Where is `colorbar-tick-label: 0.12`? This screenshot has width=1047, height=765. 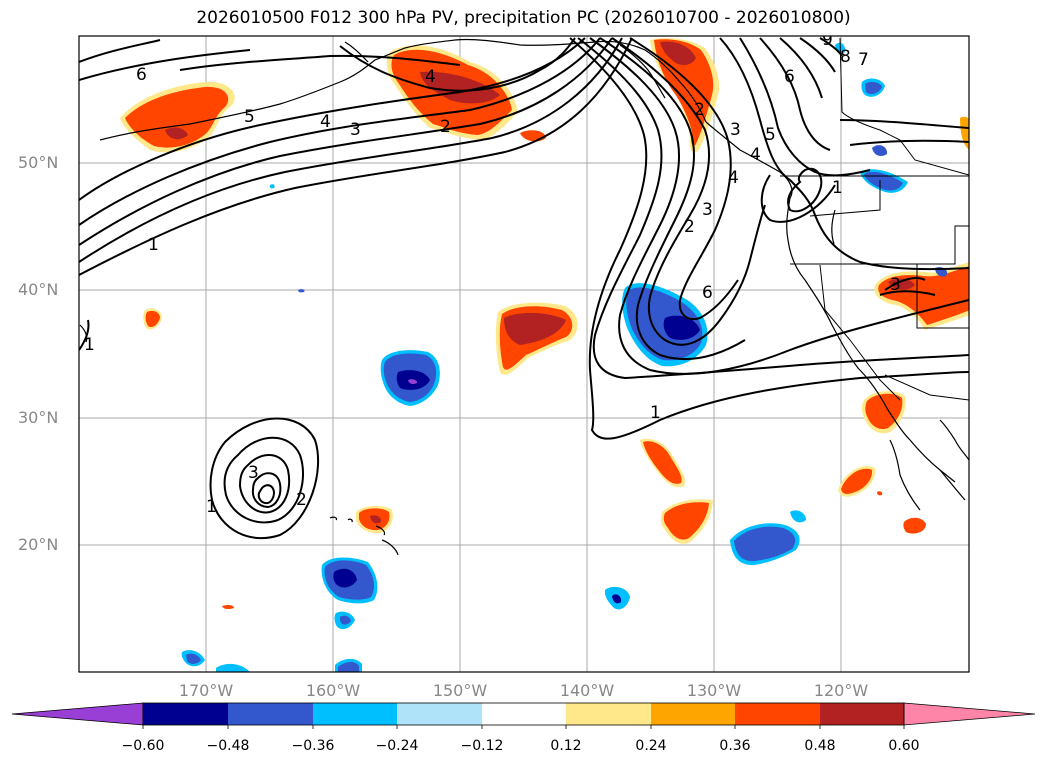
colorbar-tick-label: 0.12 is located at coordinates (566, 746).